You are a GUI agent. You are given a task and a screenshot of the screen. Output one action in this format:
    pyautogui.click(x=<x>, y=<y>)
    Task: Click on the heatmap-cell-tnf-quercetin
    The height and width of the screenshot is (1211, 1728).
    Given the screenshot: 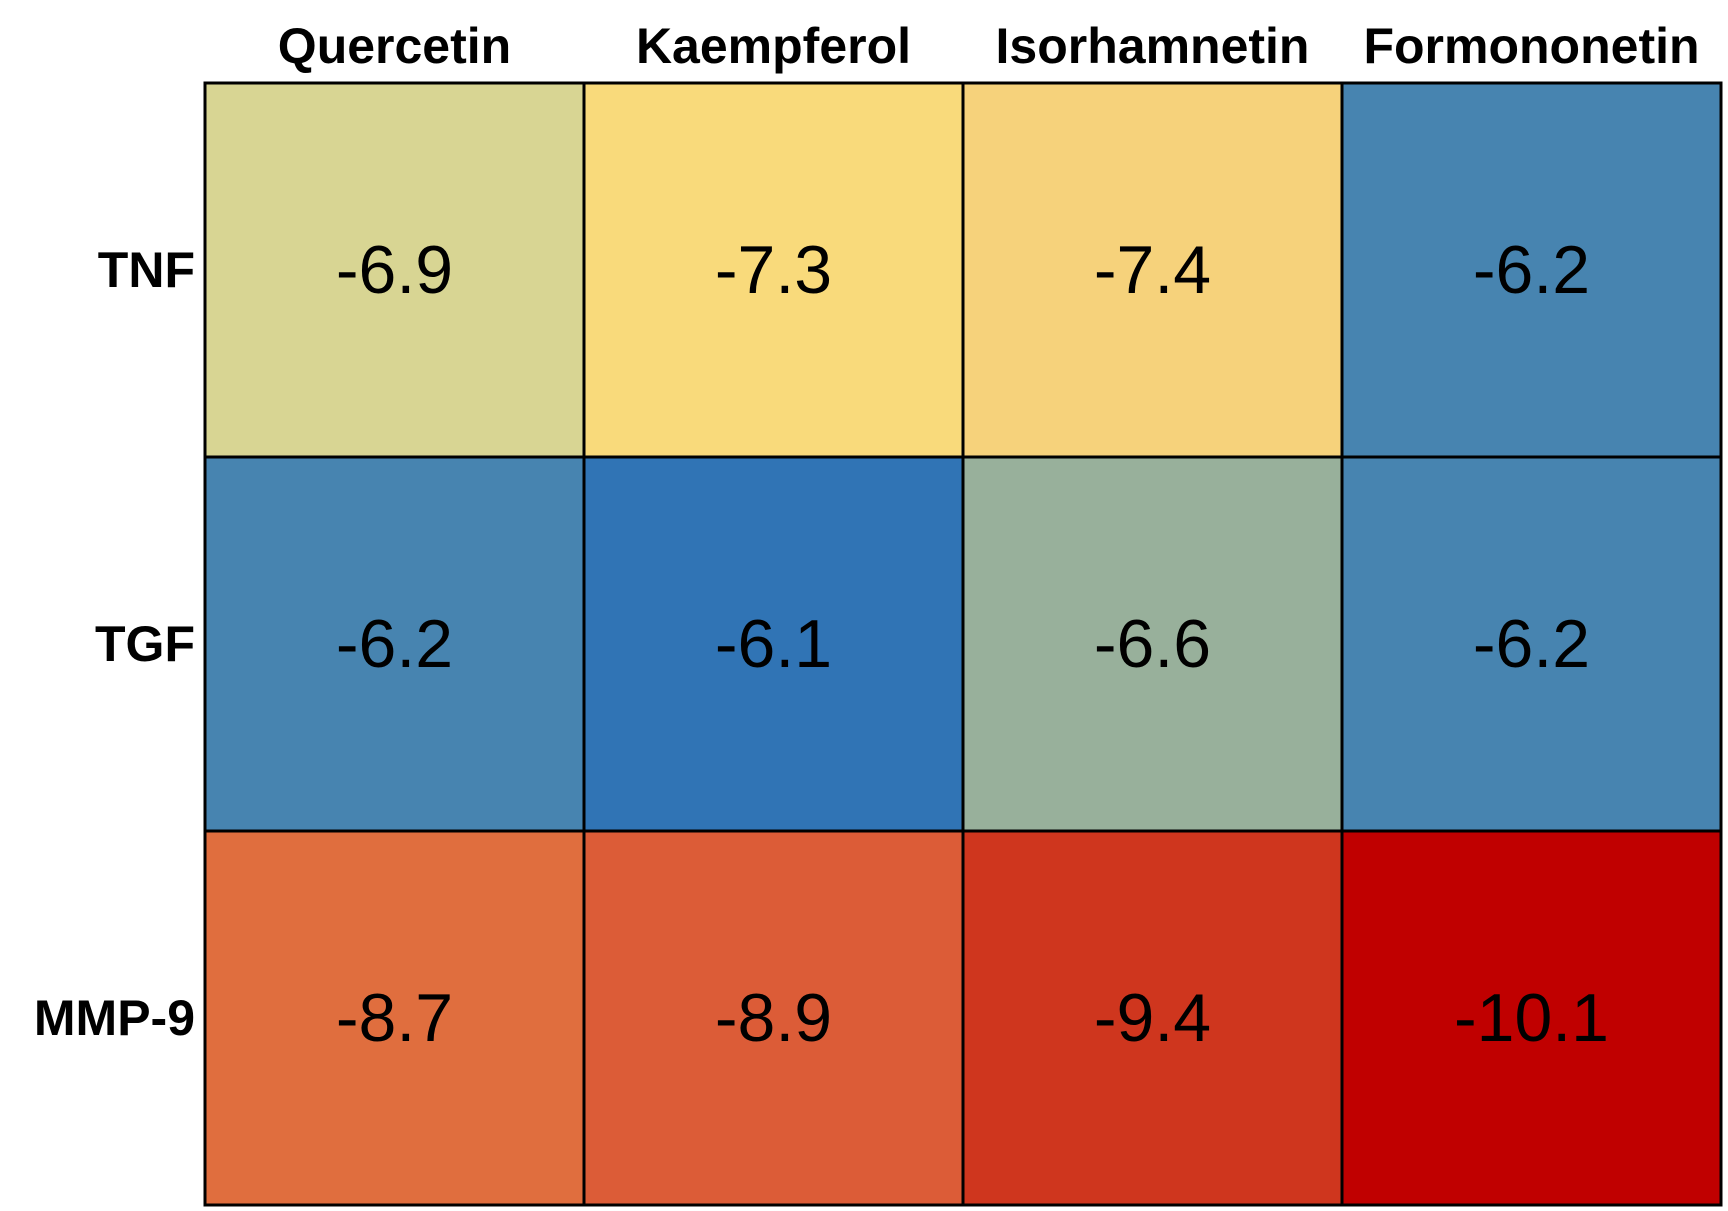 What is the action you would take?
    pyautogui.click(x=394, y=270)
    